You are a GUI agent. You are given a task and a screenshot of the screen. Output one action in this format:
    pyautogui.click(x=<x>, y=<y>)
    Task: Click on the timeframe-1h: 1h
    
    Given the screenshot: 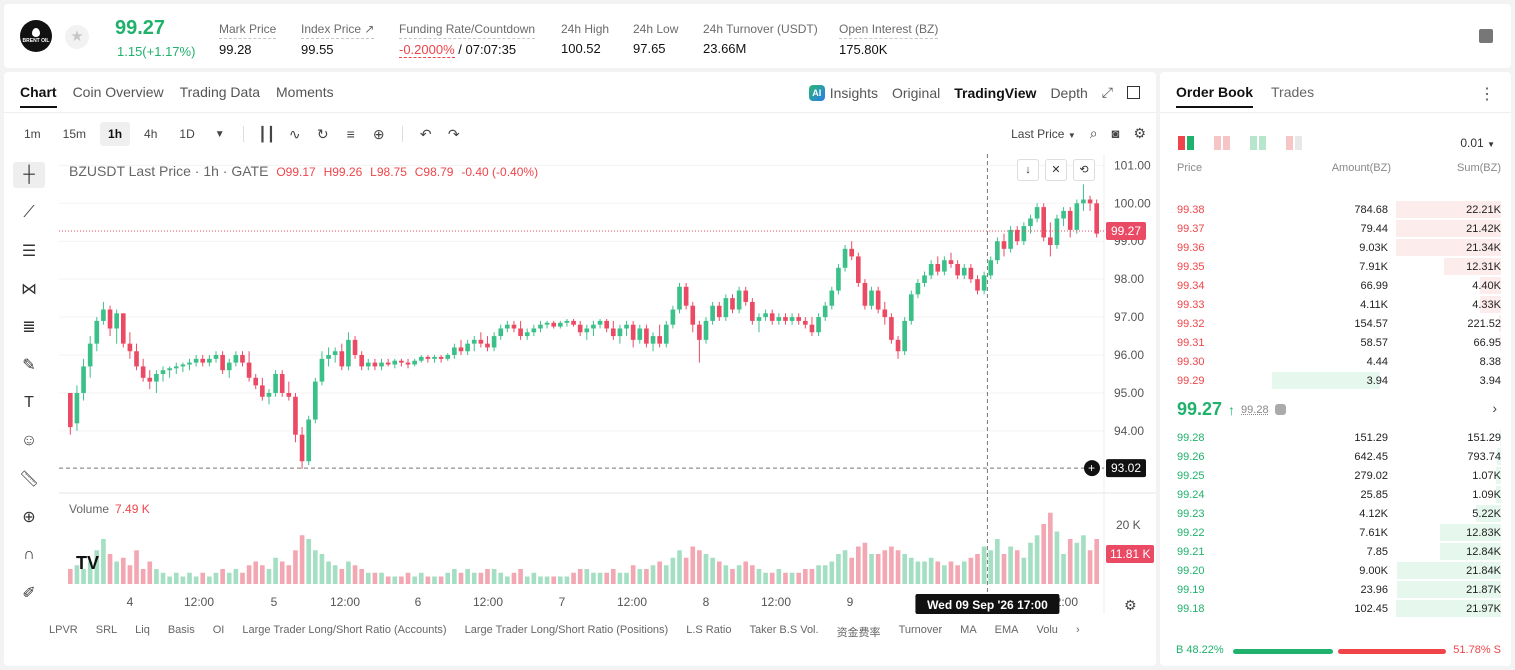 What is the action you would take?
    pyautogui.click(x=115, y=134)
    